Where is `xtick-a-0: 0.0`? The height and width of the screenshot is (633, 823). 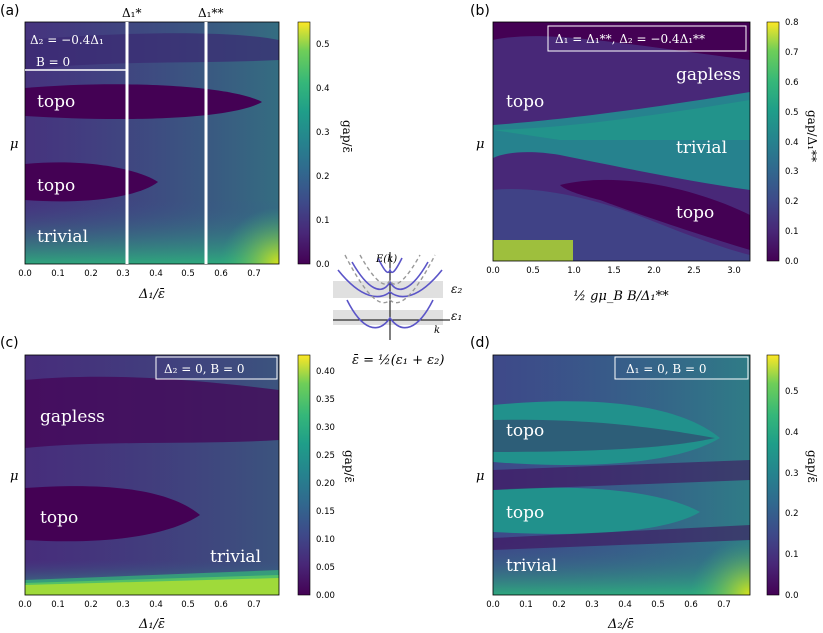 xtick-a-0: 0.0 is located at coordinates (25, 274).